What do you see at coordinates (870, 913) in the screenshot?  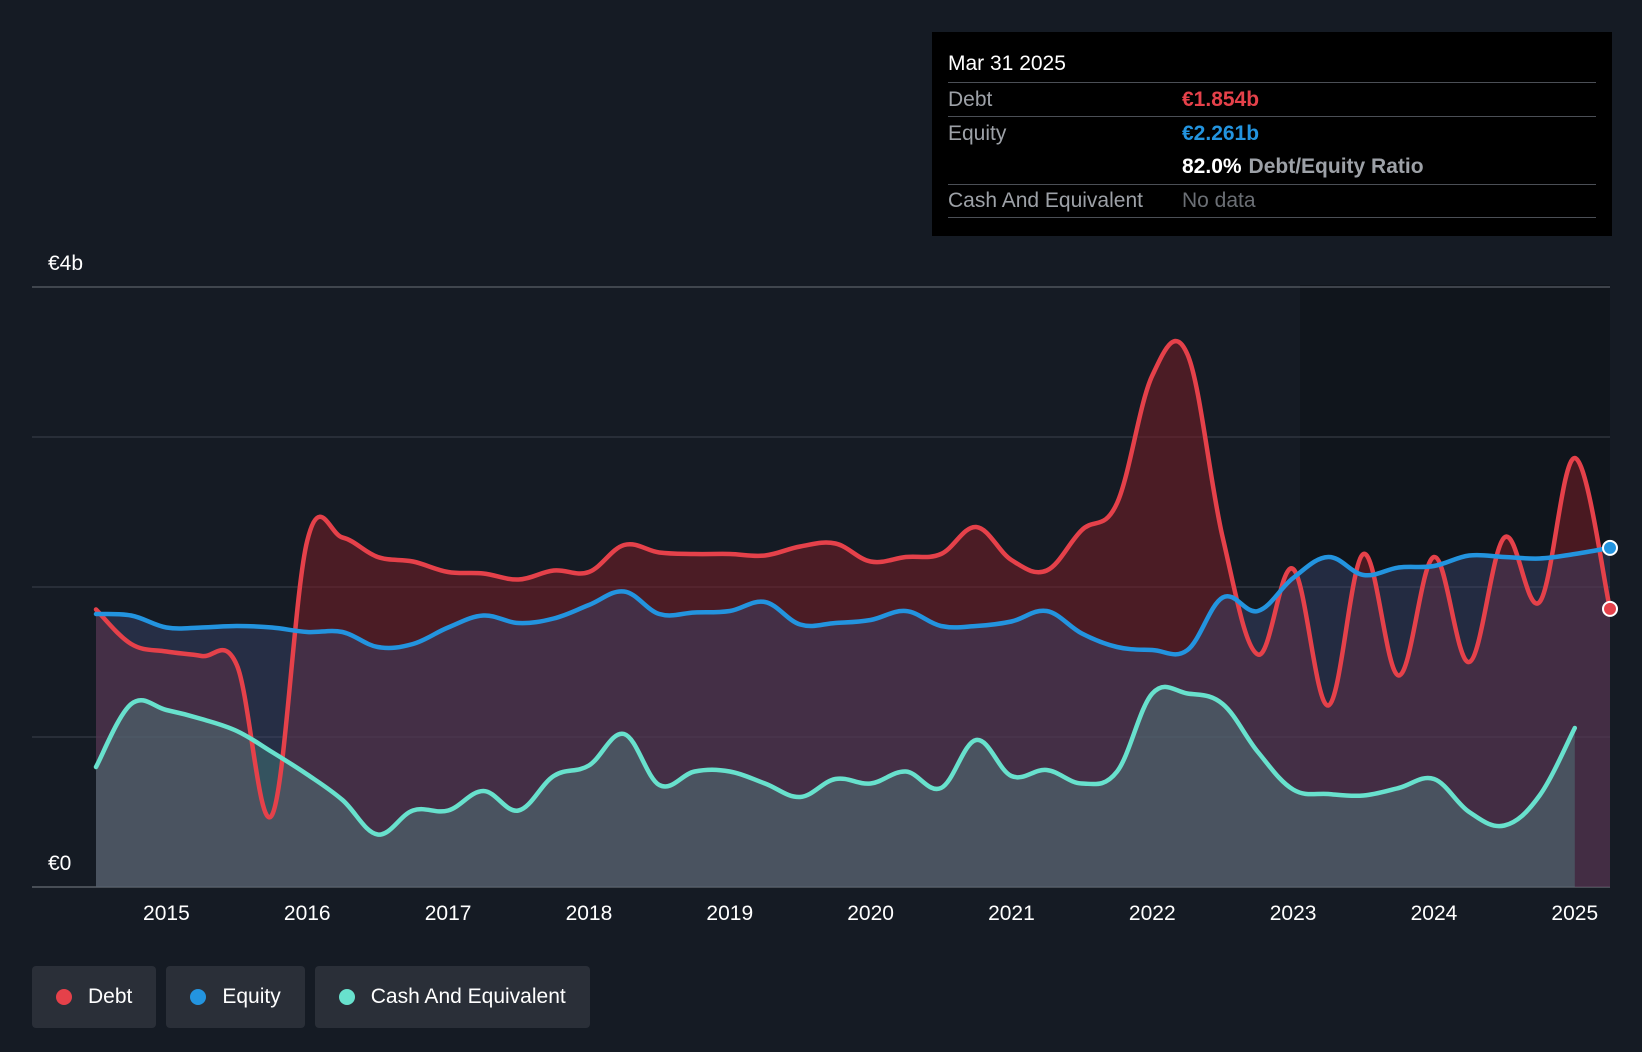 I see `x-tick-label-2020: 2020` at bounding box center [870, 913].